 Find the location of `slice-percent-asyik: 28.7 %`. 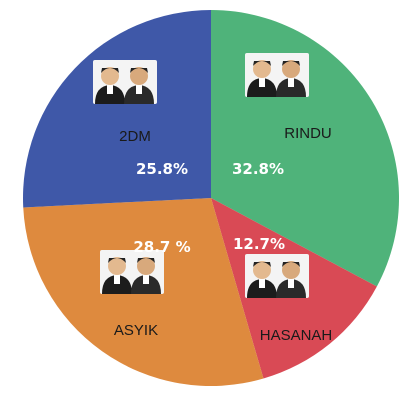

slice-percent-asyik: 28.7 % is located at coordinates (161, 247).